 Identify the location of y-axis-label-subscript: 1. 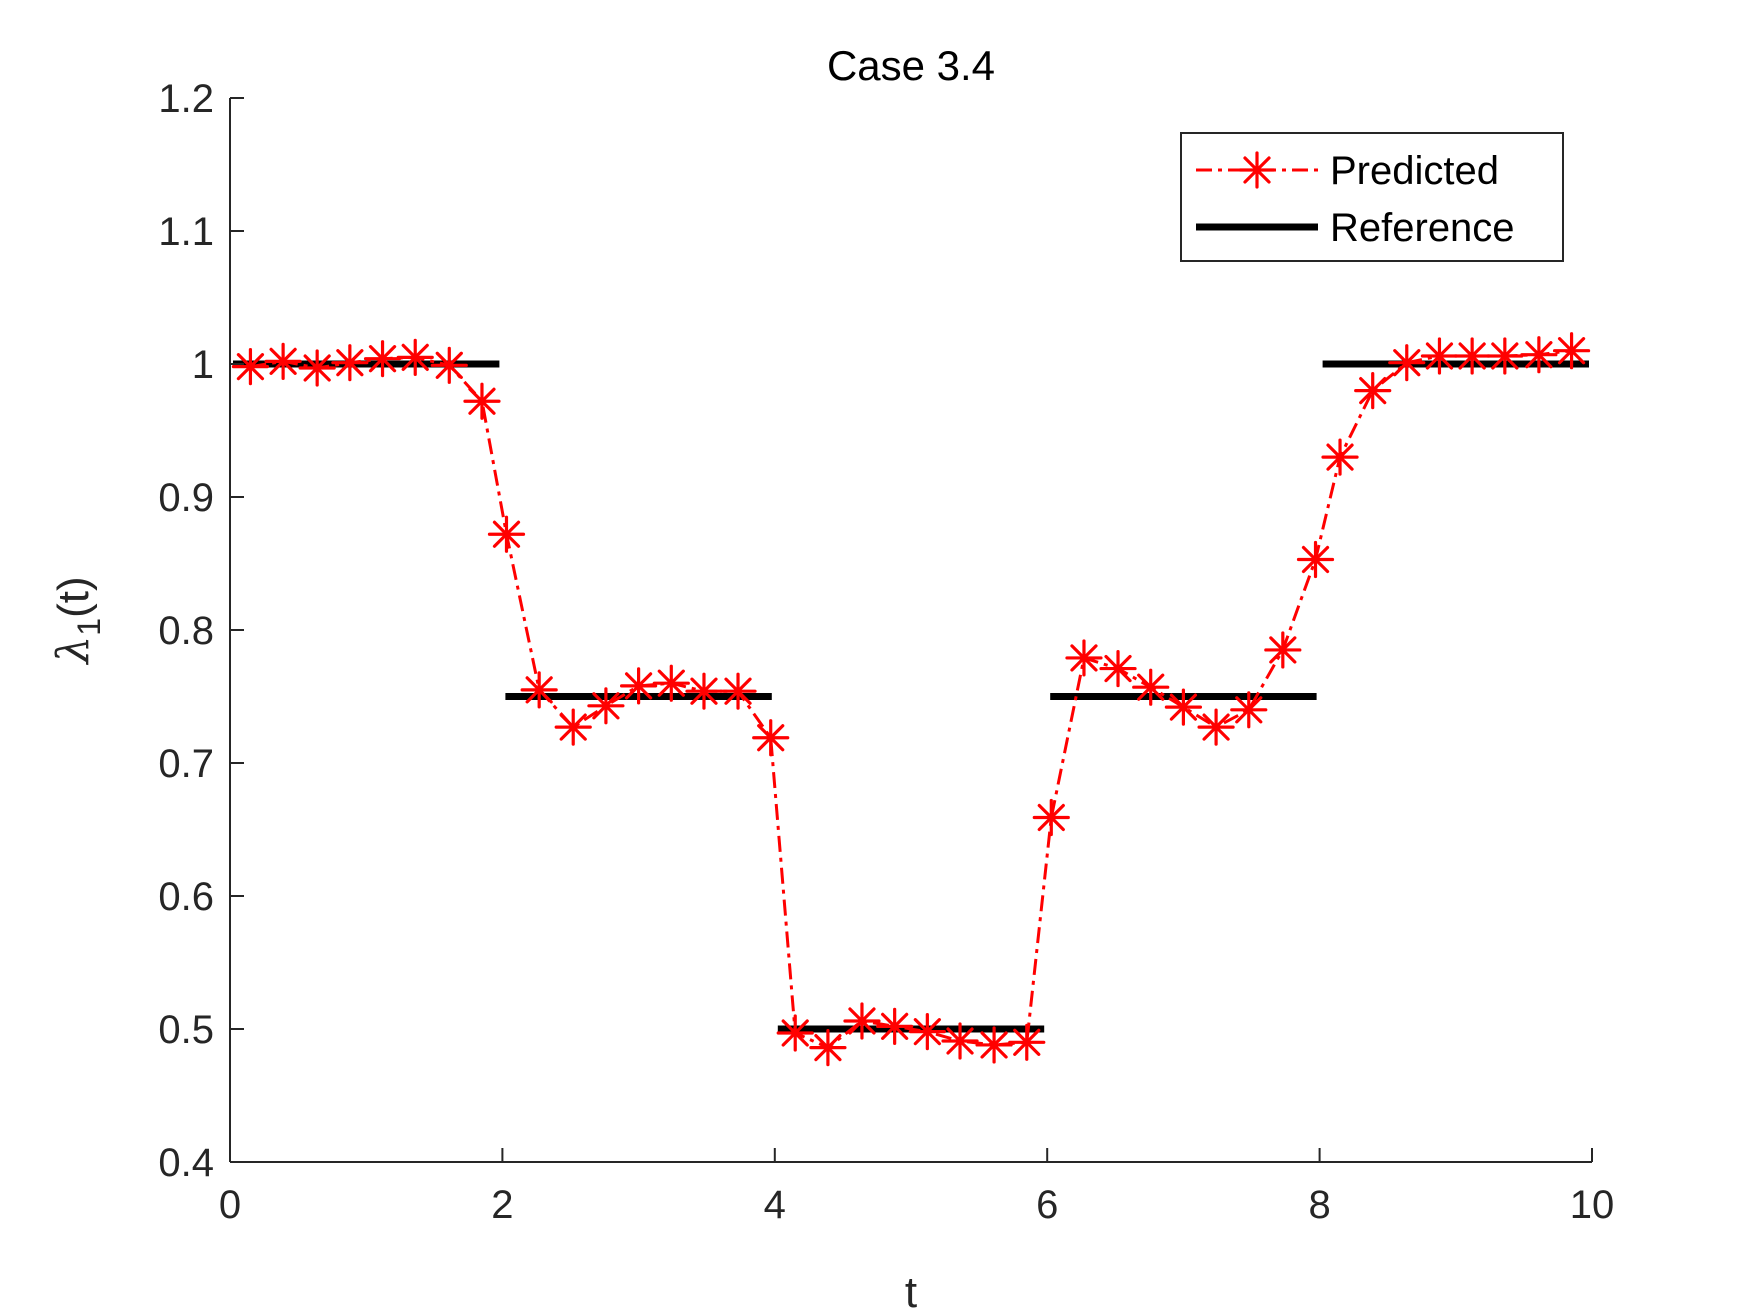
(89, 627).